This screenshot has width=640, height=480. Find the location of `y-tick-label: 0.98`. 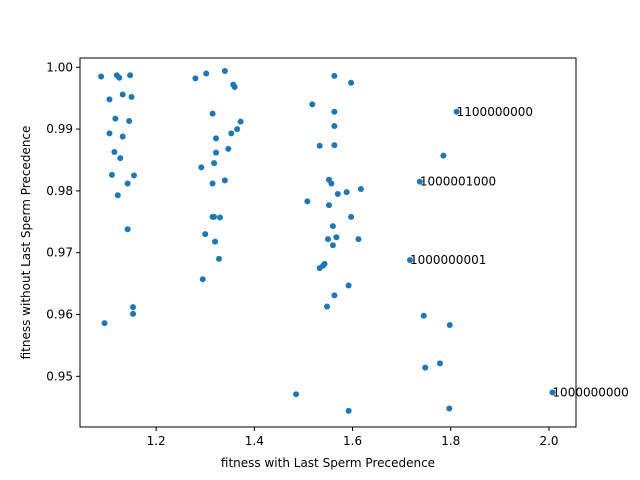

y-tick-label: 0.98 is located at coordinates (59, 191).